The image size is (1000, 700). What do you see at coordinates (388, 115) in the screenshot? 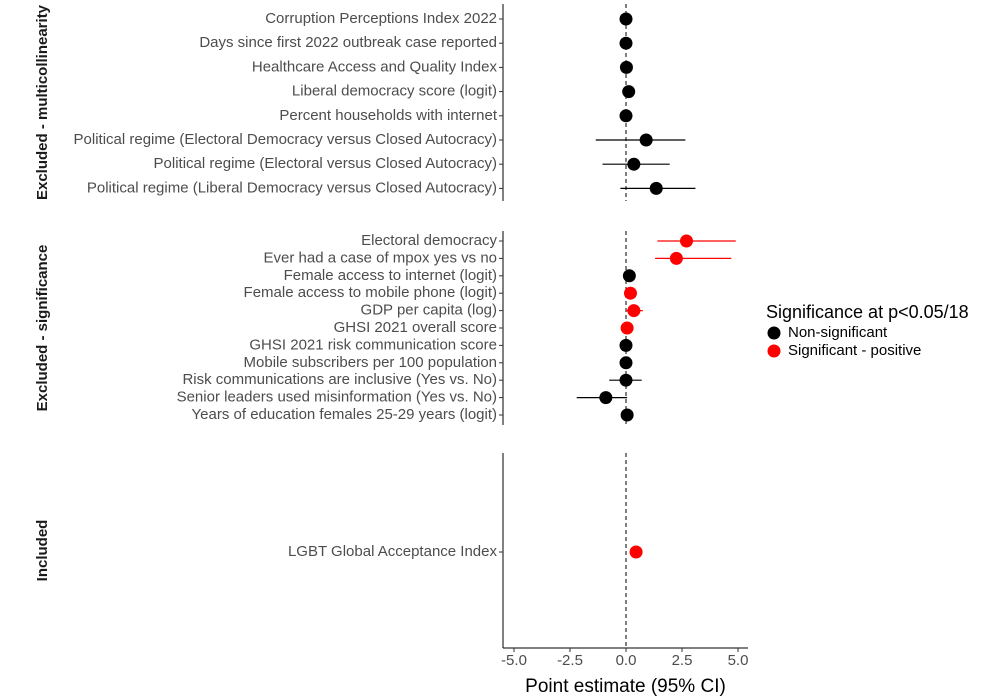
I see `row-label: Percent households with internet` at bounding box center [388, 115].